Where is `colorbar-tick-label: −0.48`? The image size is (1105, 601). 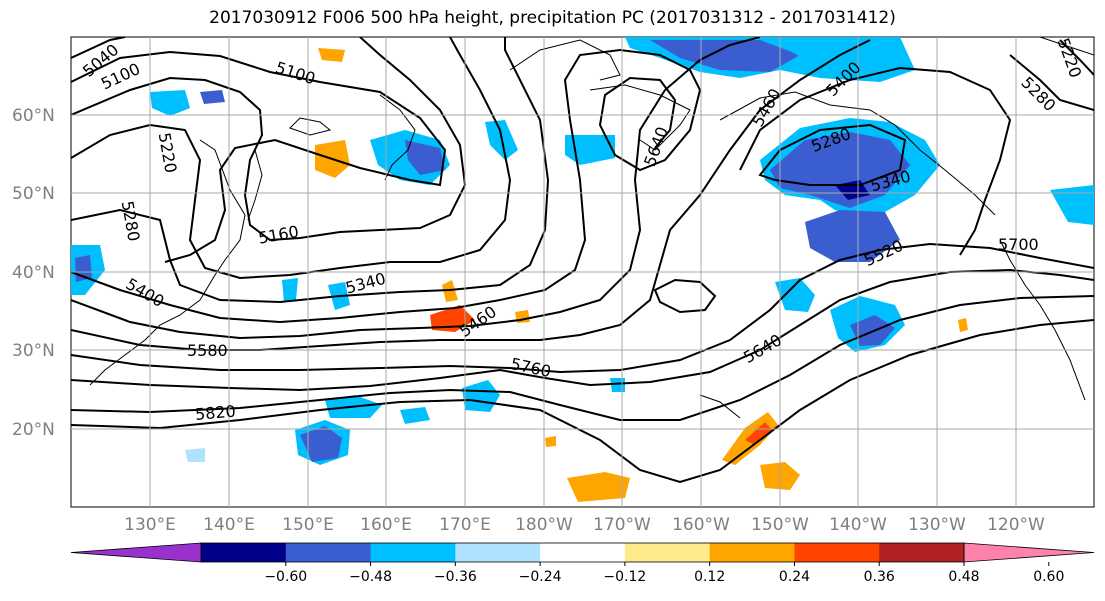
colorbar-tick-label: −0.48 is located at coordinates (370, 577).